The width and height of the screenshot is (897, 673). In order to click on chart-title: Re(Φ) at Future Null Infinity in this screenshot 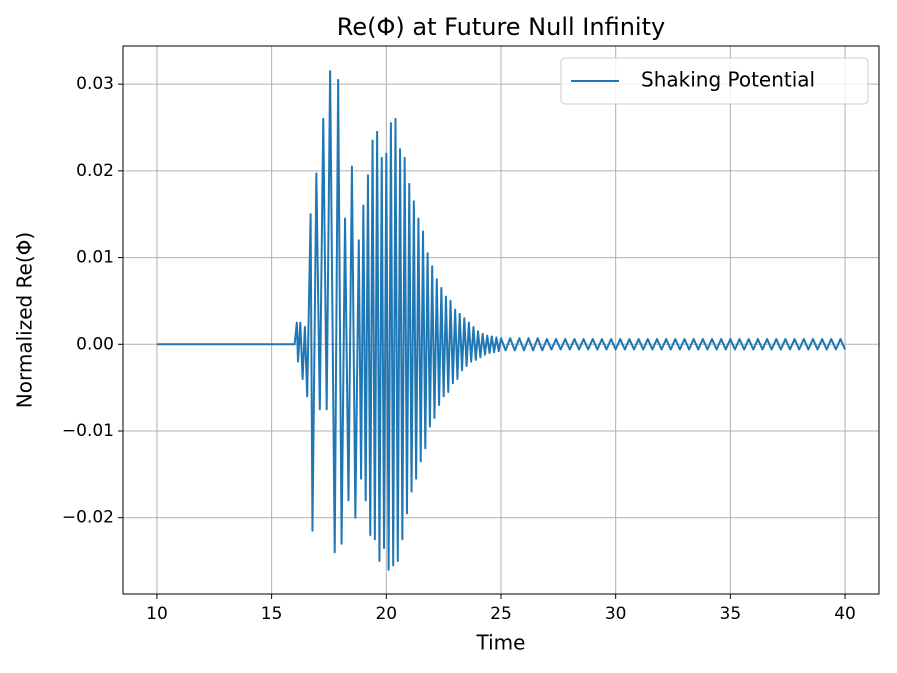, I will do `click(501, 27)`.